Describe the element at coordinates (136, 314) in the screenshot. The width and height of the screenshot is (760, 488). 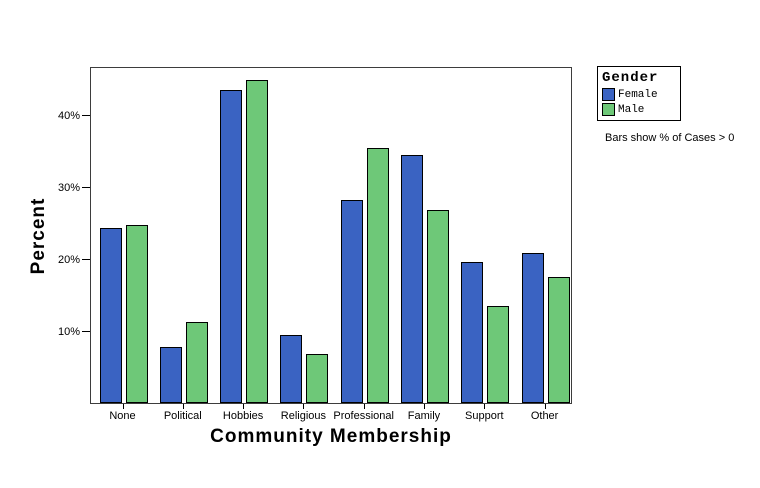
I see `bar-male-none` at that location.